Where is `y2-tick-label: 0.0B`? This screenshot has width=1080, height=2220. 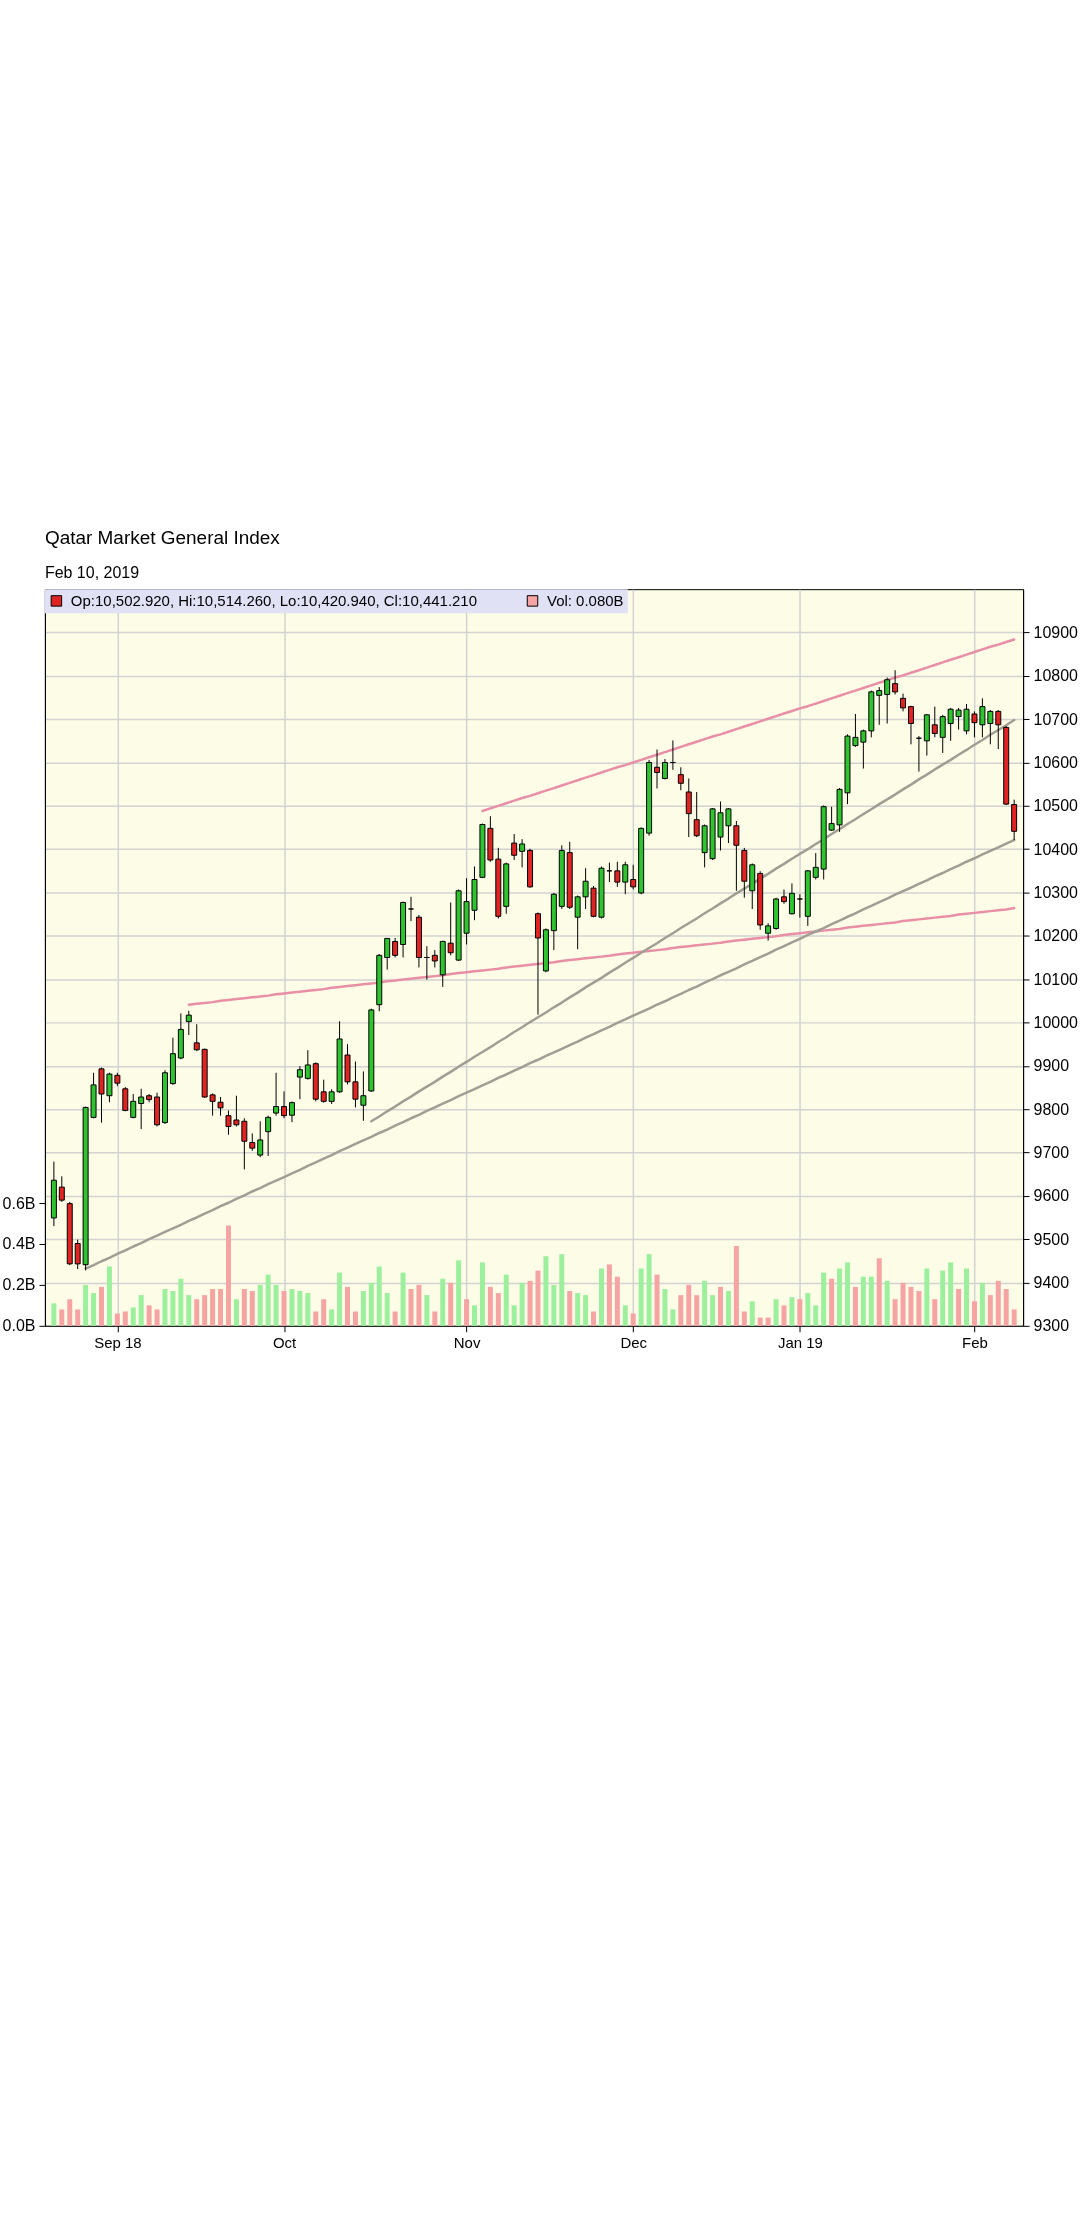
y2-tick-label: 0.0B is located at coordinates (19, 1326).